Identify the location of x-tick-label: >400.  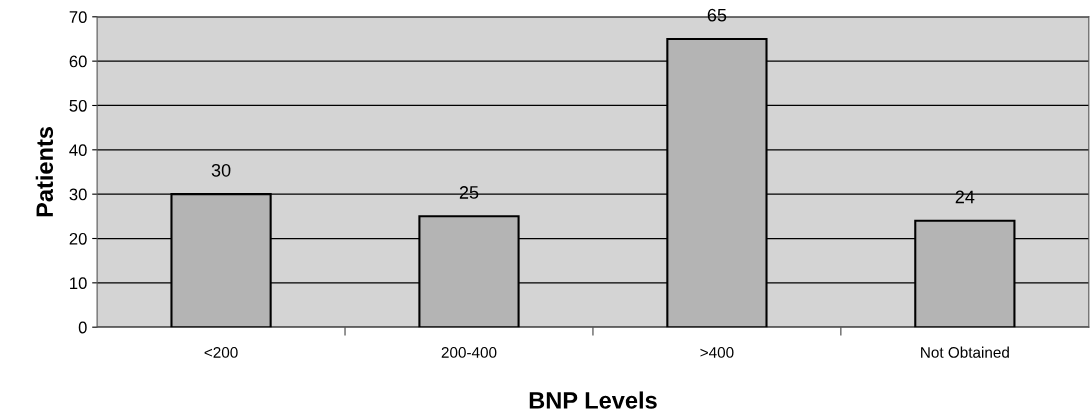
(717, 352).